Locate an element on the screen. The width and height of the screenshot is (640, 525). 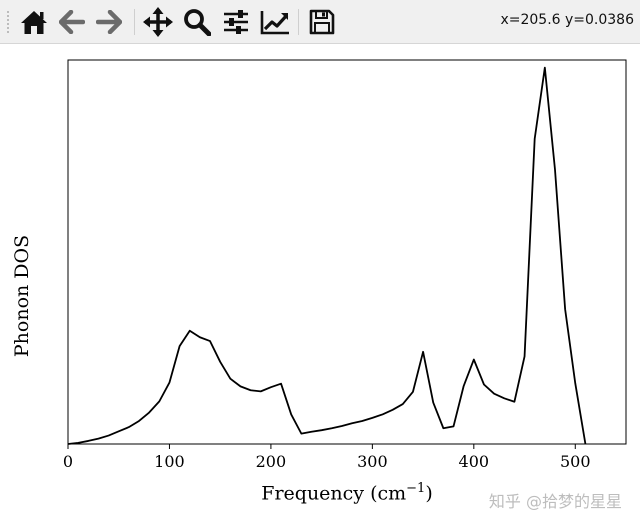
configure-subplots-button is located at coordinates (236, 22).